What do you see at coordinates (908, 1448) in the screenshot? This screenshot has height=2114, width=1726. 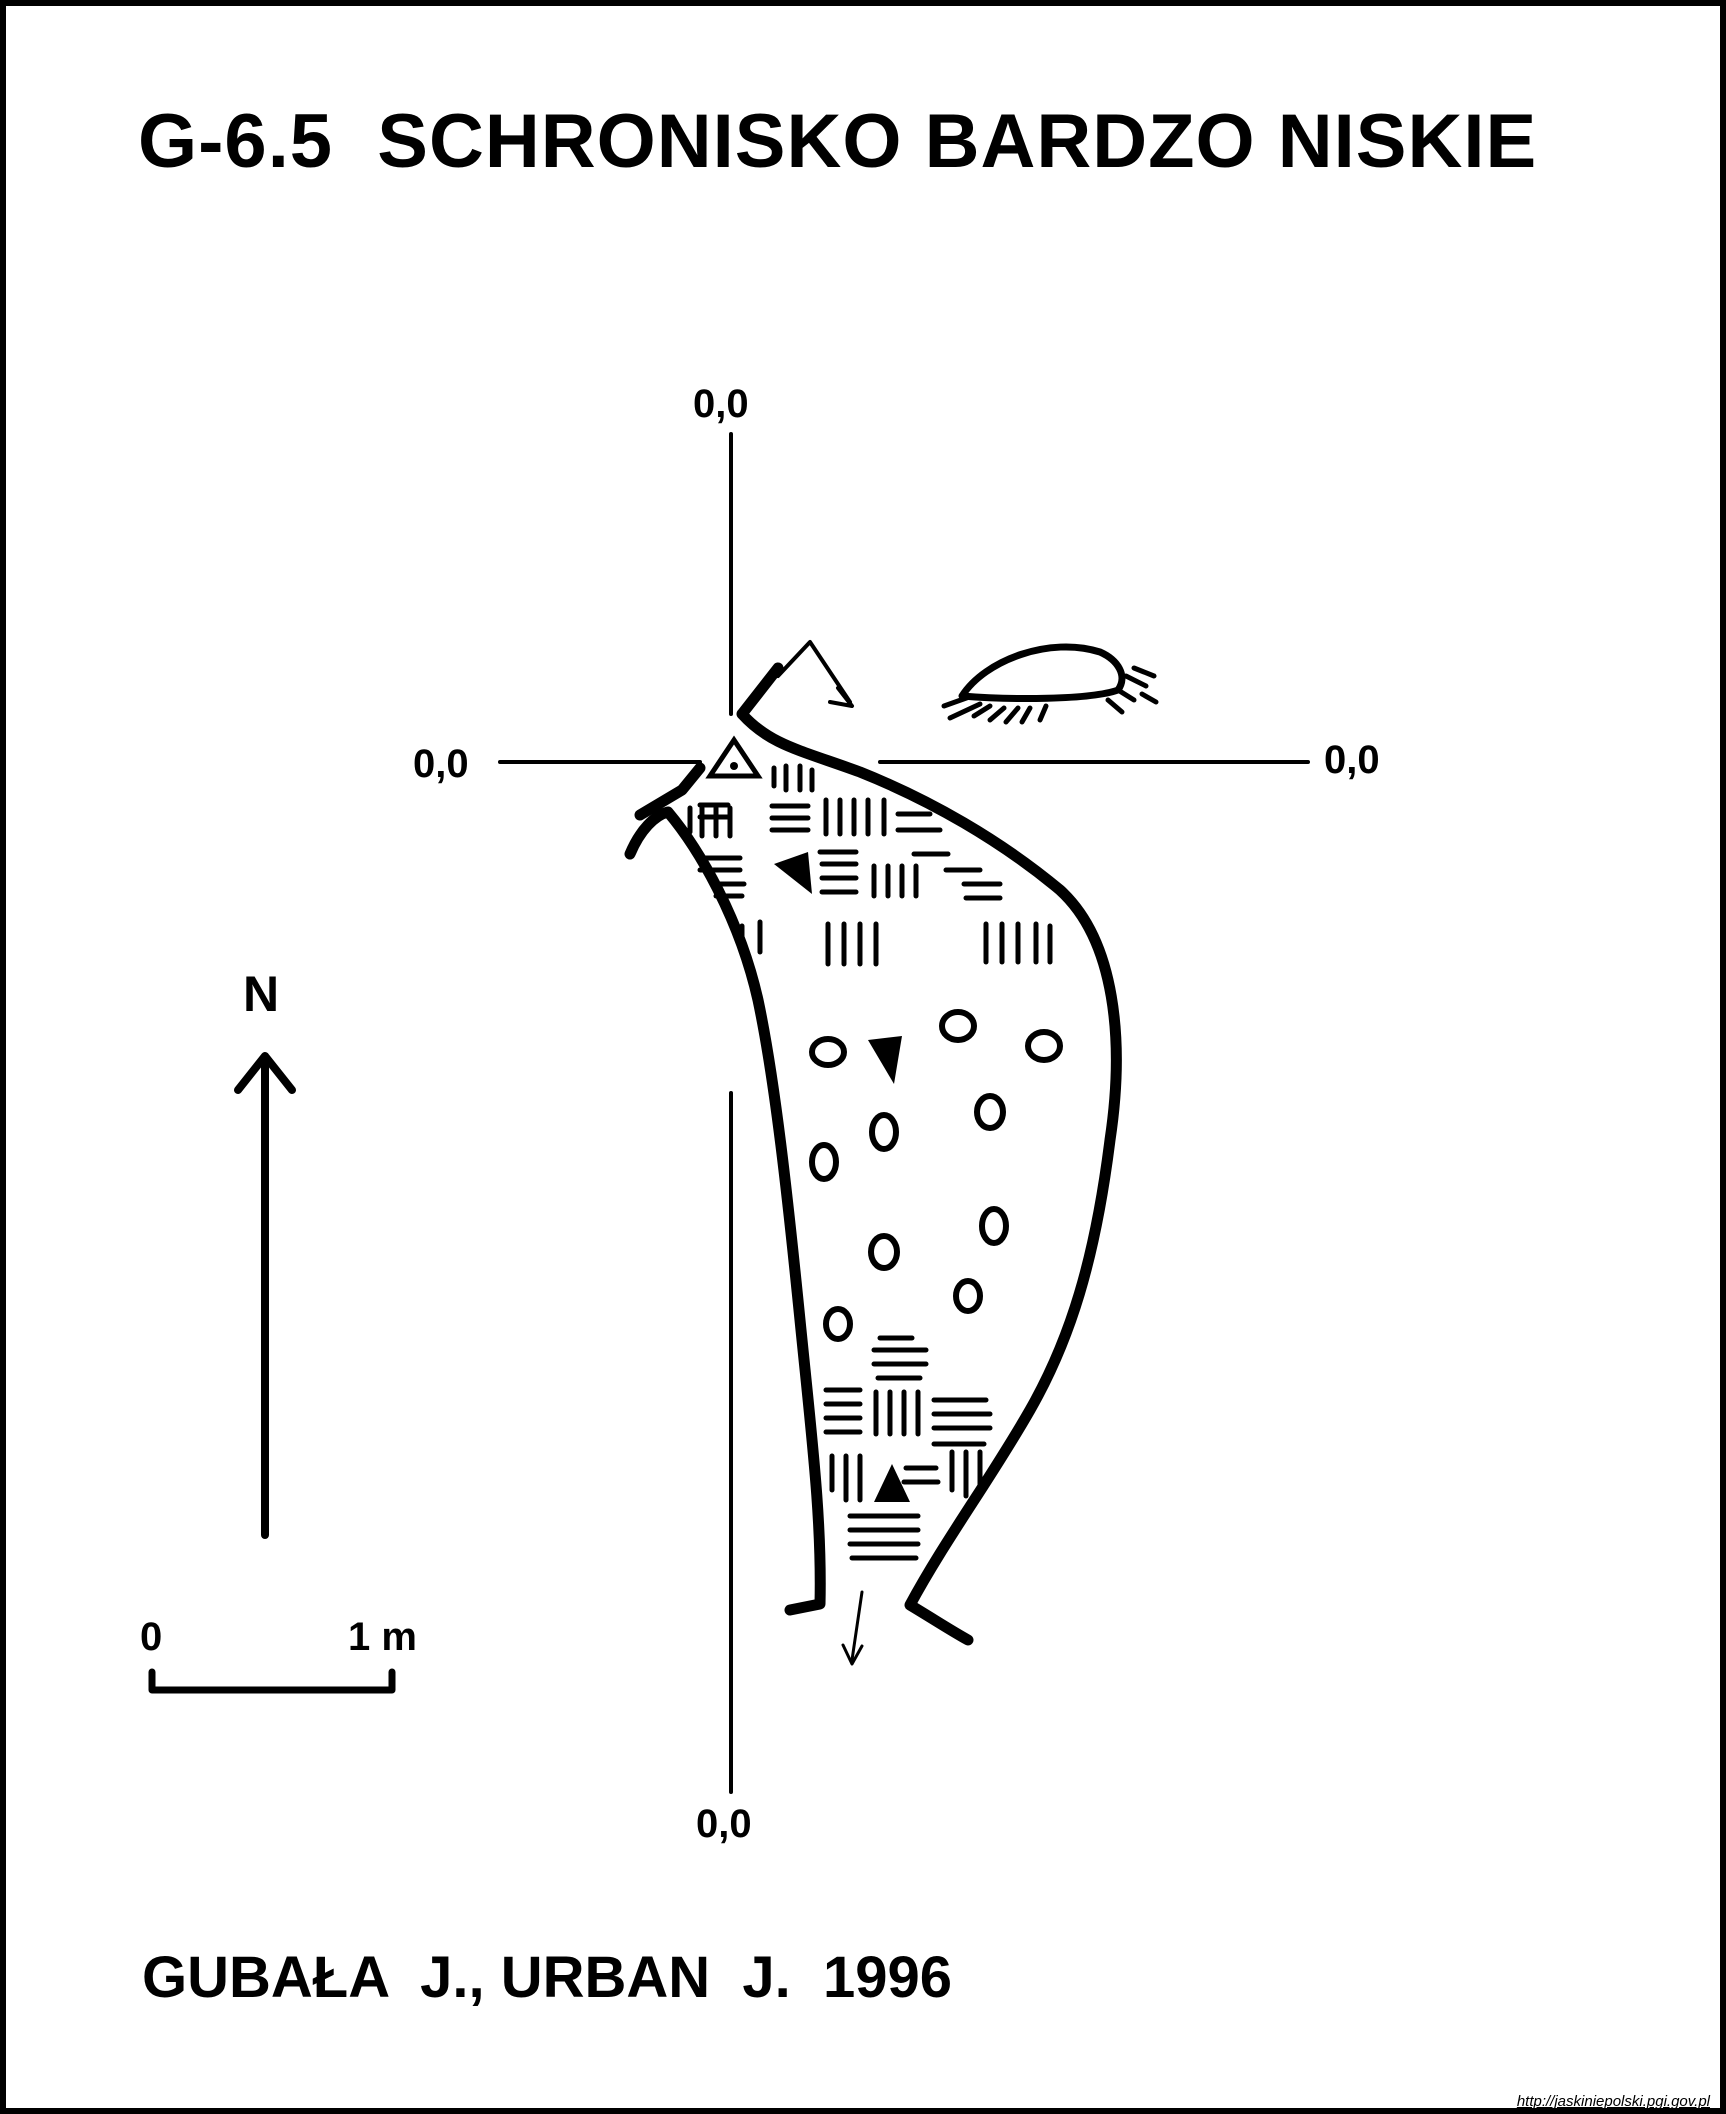 I see `sediment-hatching-bottom` at bounding box center [908, 1448].